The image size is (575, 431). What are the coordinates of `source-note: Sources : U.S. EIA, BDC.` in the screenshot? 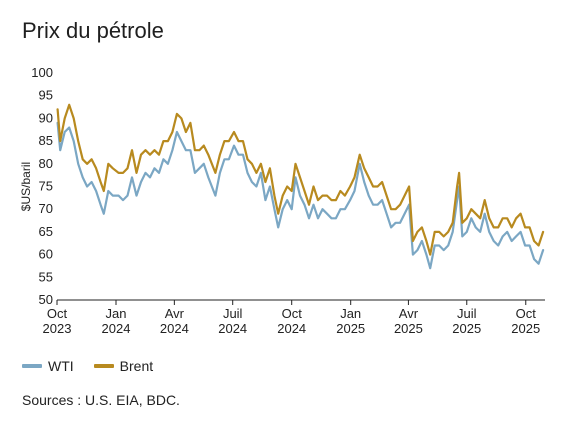 It's located at (101, 400).